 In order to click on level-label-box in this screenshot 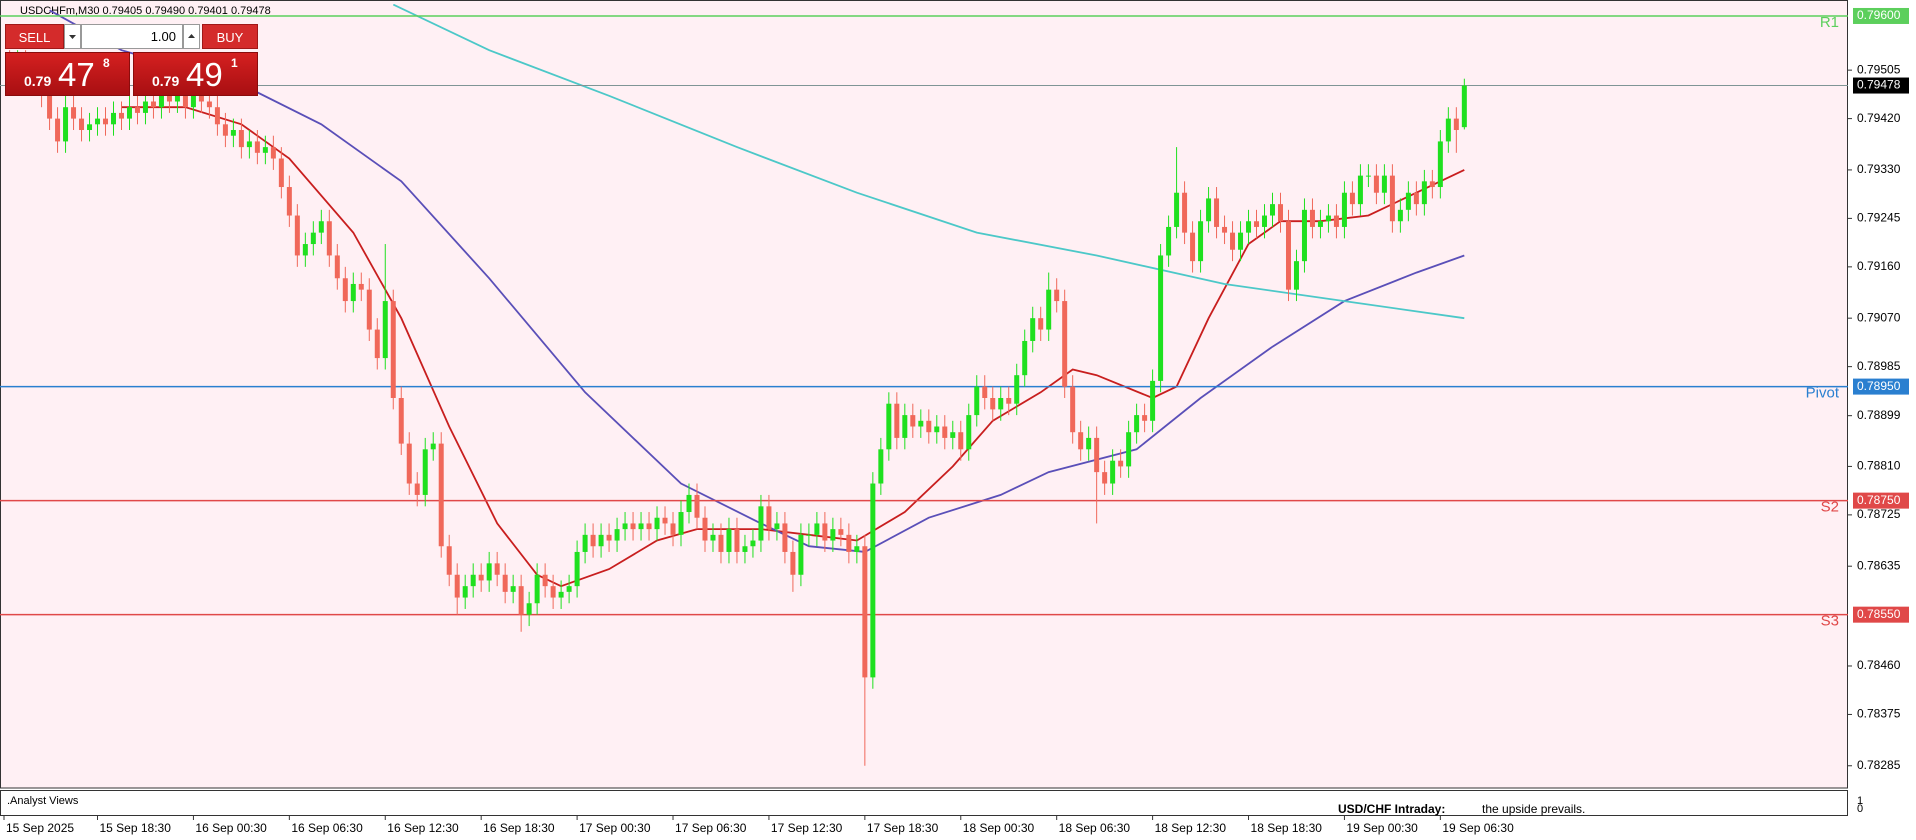, I will do `click(1881, 15)`.